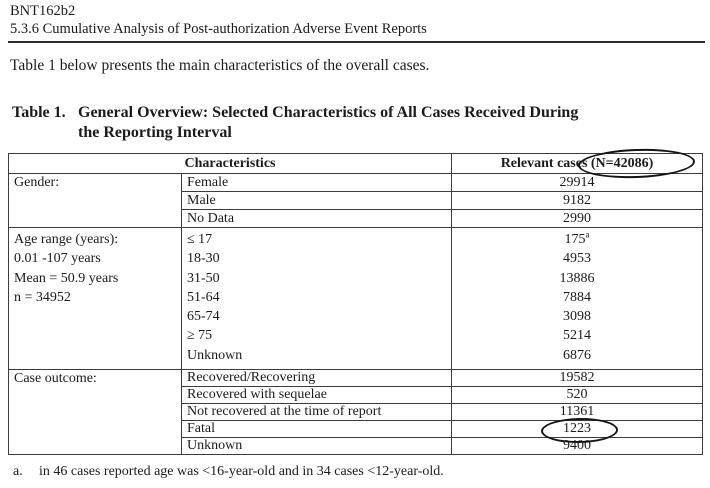  I want to click on footnote-marker: a., so click(18, 471).